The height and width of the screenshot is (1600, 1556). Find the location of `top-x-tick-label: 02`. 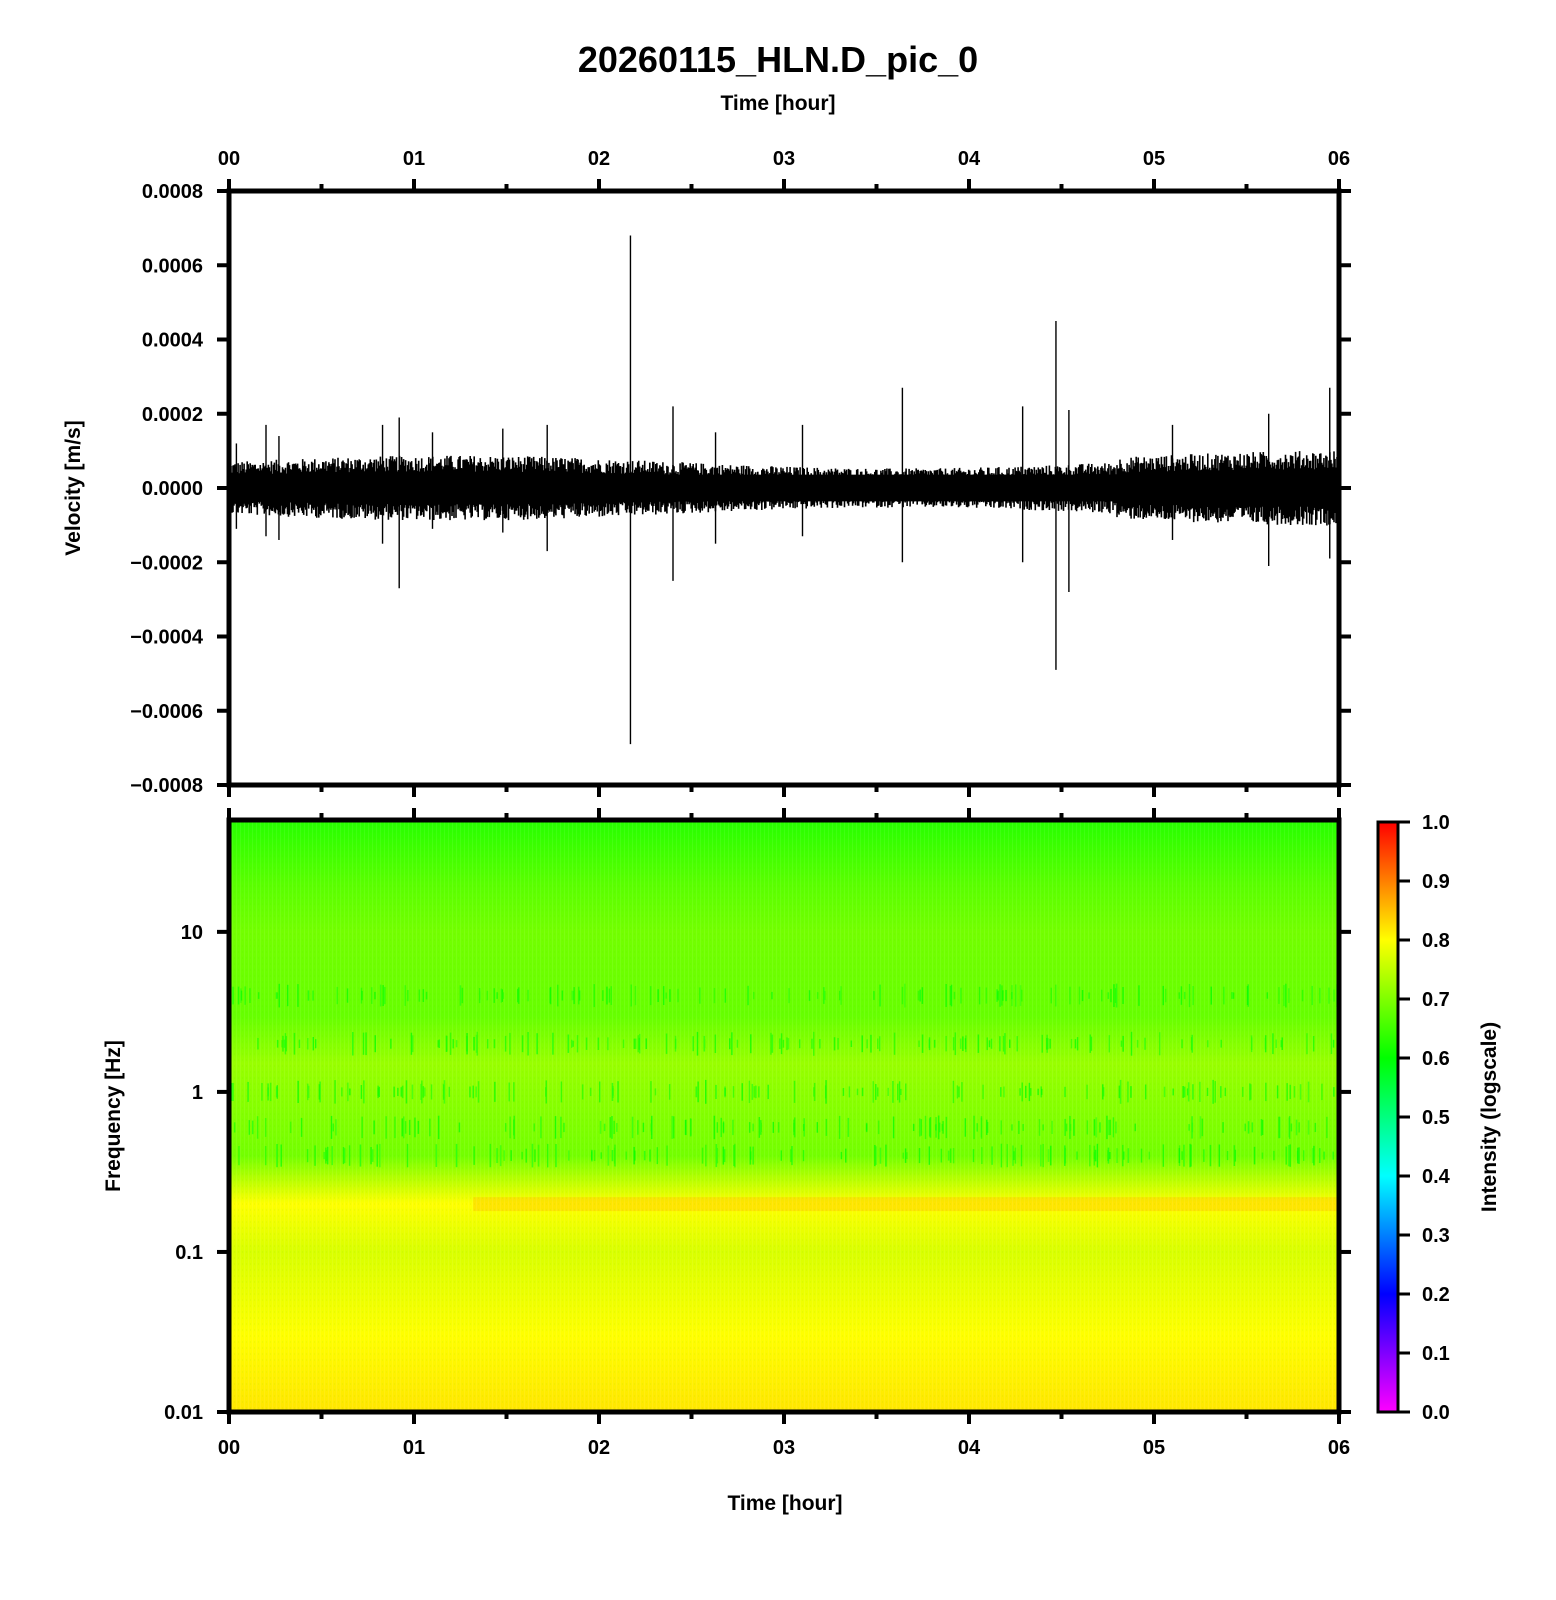

top-x-tick-label: 02 is located at coordinates (599, 159).